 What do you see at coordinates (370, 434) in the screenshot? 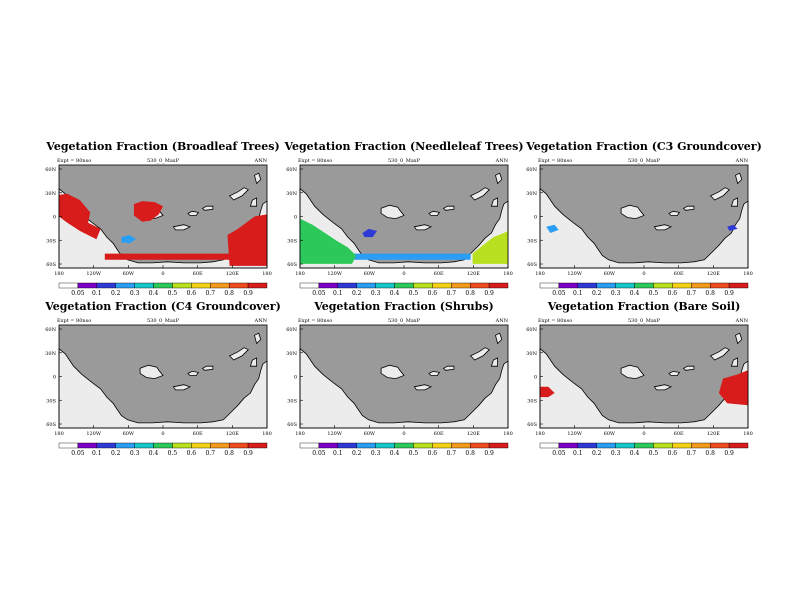
I see `x-tick-label: 60W` at bounding box center [370, 434].